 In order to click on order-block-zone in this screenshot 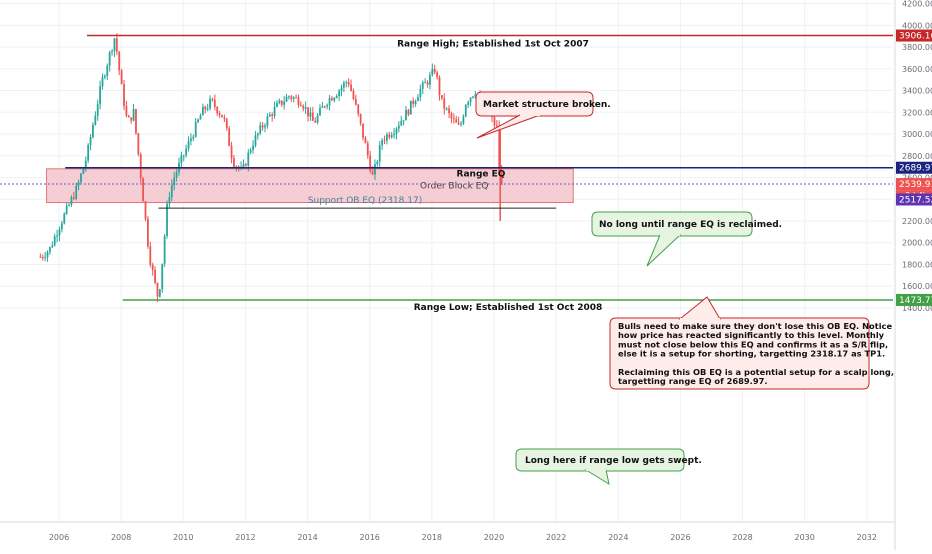, I will do `click(310, 186)`.